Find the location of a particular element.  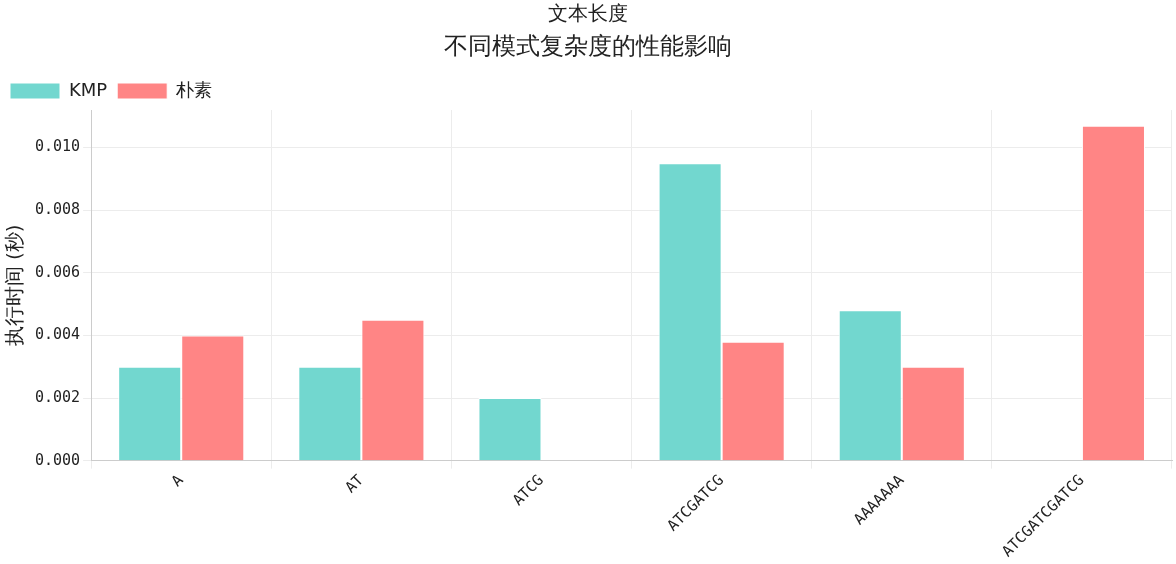

y-tick-label: 0.004 is located at coordinates (58, 334).